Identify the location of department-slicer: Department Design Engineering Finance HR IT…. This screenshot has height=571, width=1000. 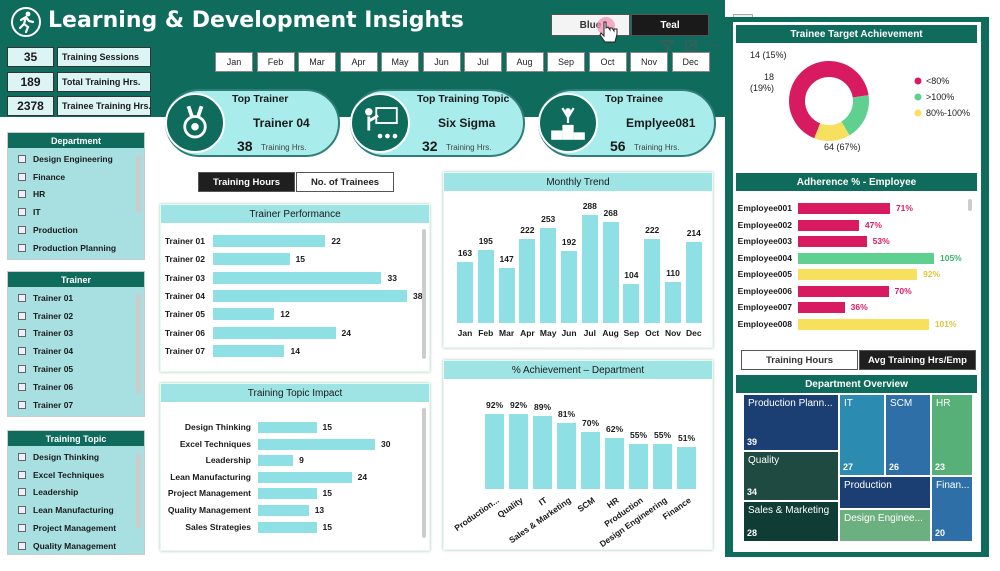
(76, 196).